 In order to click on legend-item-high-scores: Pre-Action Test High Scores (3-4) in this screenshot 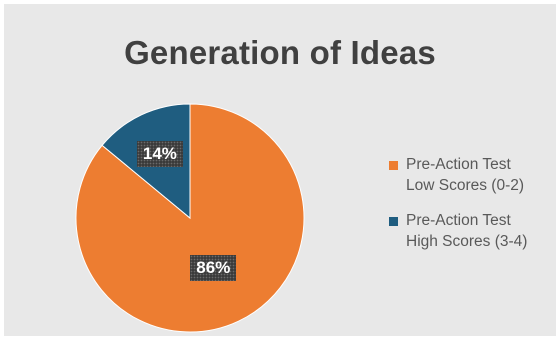, I will do `click(471, 231)`.